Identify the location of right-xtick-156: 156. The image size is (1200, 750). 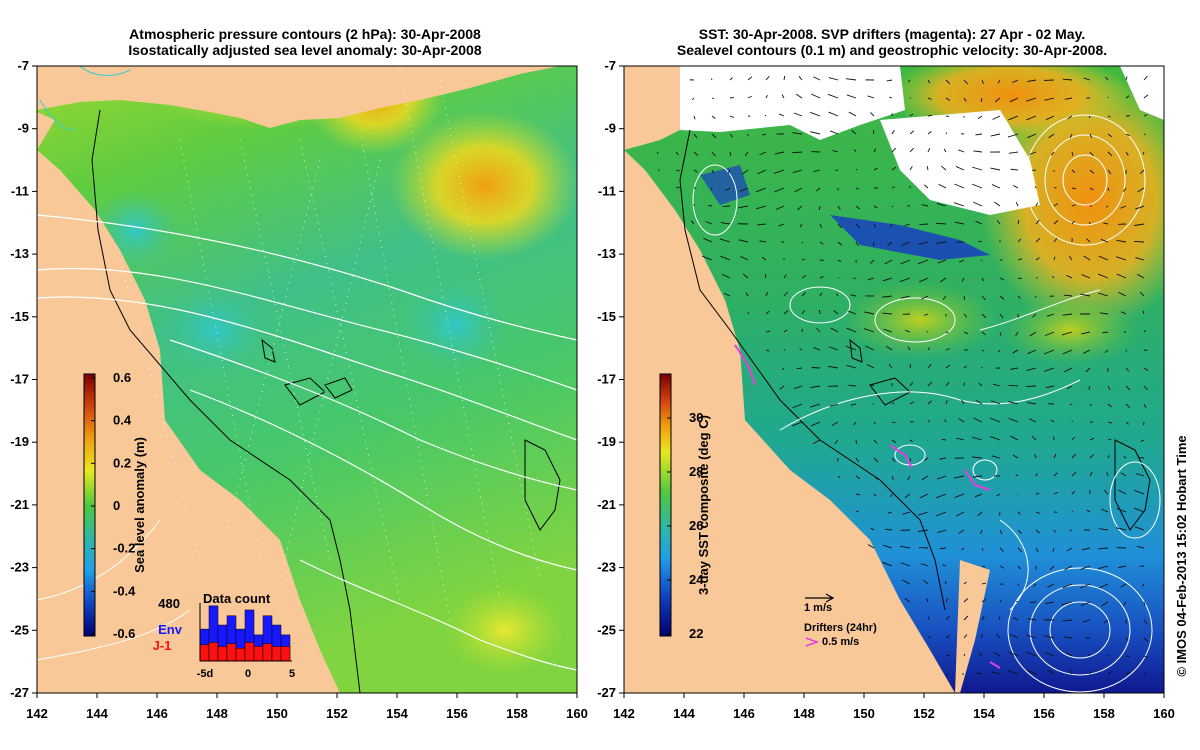
(1044, 713).